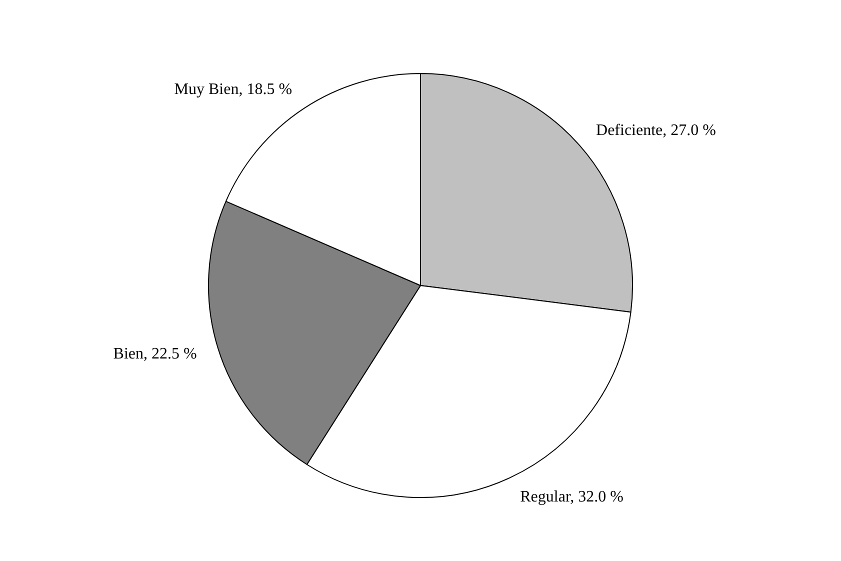  I want to click on slice-label: Regular, 32.0 %, so click(572, 497).